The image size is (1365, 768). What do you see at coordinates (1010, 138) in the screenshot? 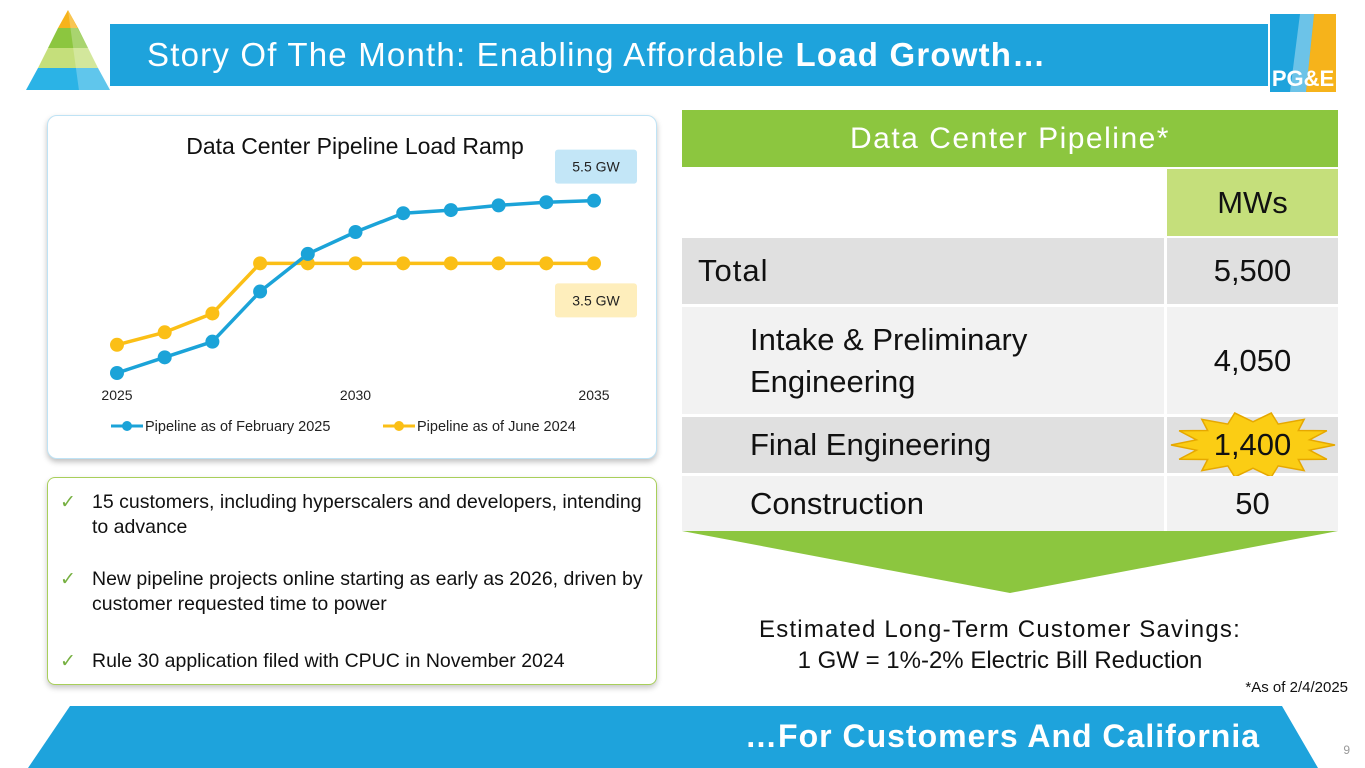
I see `table-title: Data Center Pipeline*` at bounding box center [1010, 138].